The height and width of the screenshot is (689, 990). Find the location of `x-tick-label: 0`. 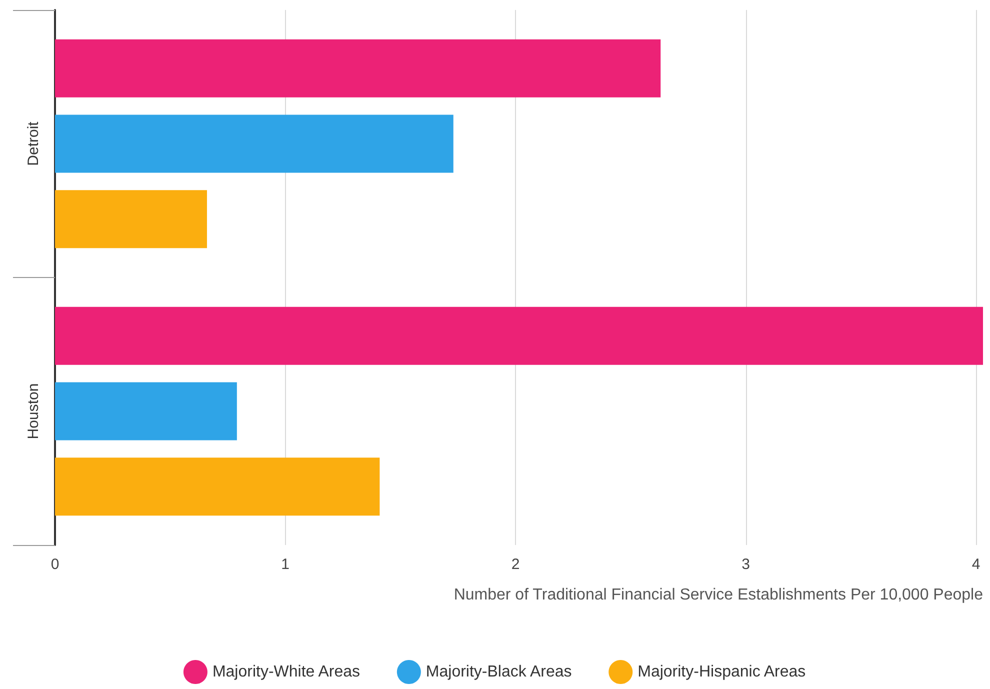

x-tick-label: 0 is located at coordinates (55, 564).